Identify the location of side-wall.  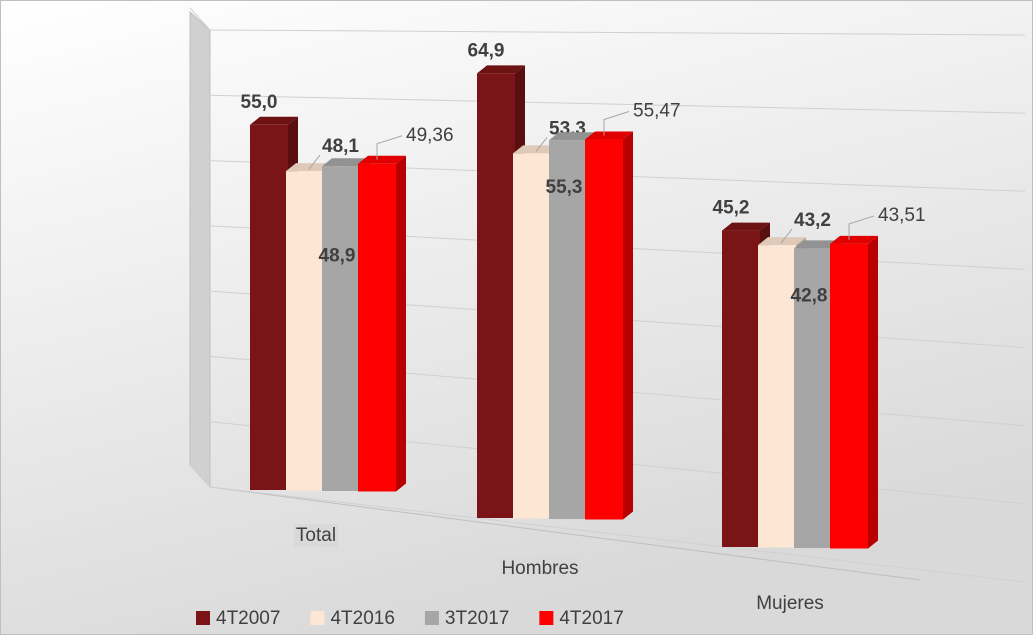
(200, 249).